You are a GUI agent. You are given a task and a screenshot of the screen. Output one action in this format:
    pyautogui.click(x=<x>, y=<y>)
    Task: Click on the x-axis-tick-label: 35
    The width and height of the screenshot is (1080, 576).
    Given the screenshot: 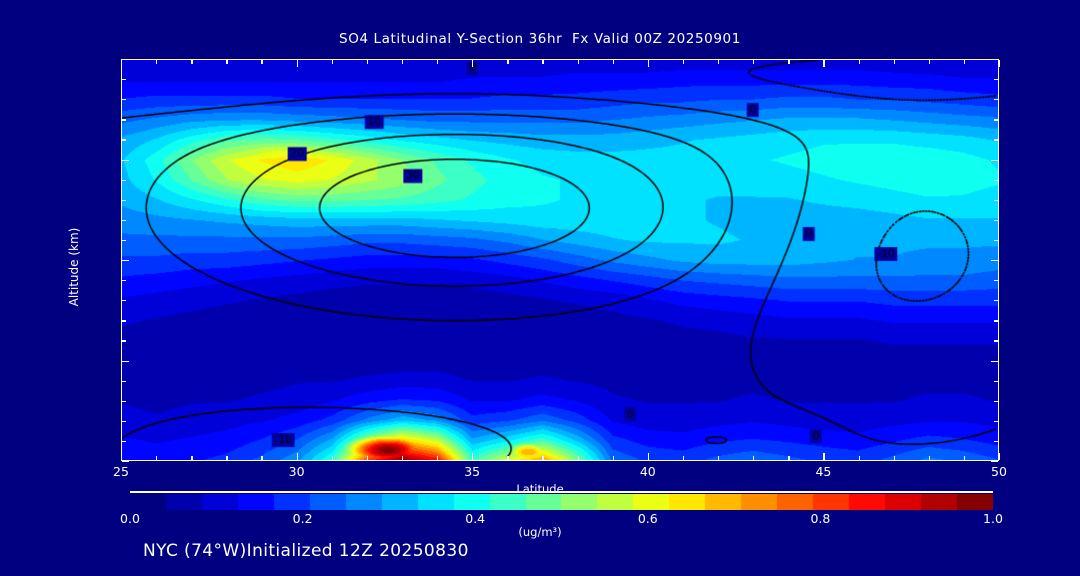 What is the action you would take?
    pyautogui.click(x=472, y=471)
    